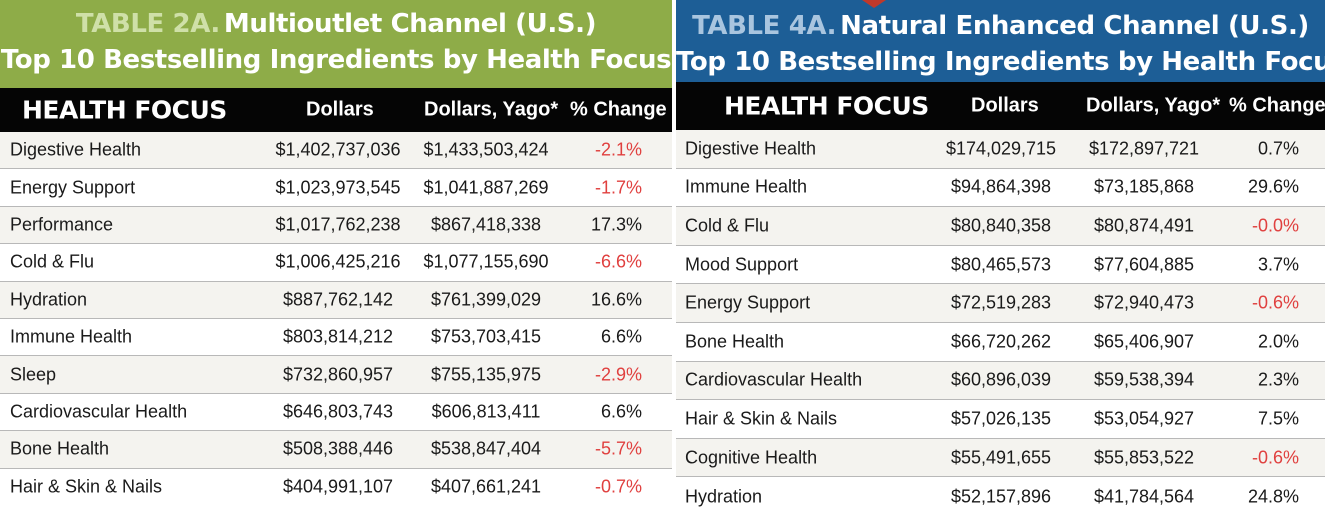 This screenshot has width=1325, height=516. What do you see at coordinates (340, 109) in the screenshot?
I see `column-header-dollars: Dollars` at bounding box center [340, 109].